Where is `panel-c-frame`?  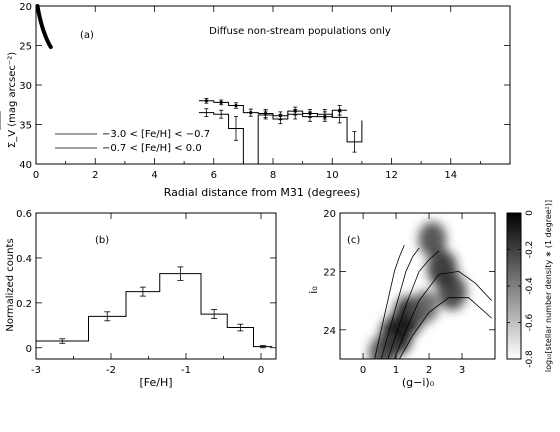 panel-c-frame is located at coordinates (417, 286).